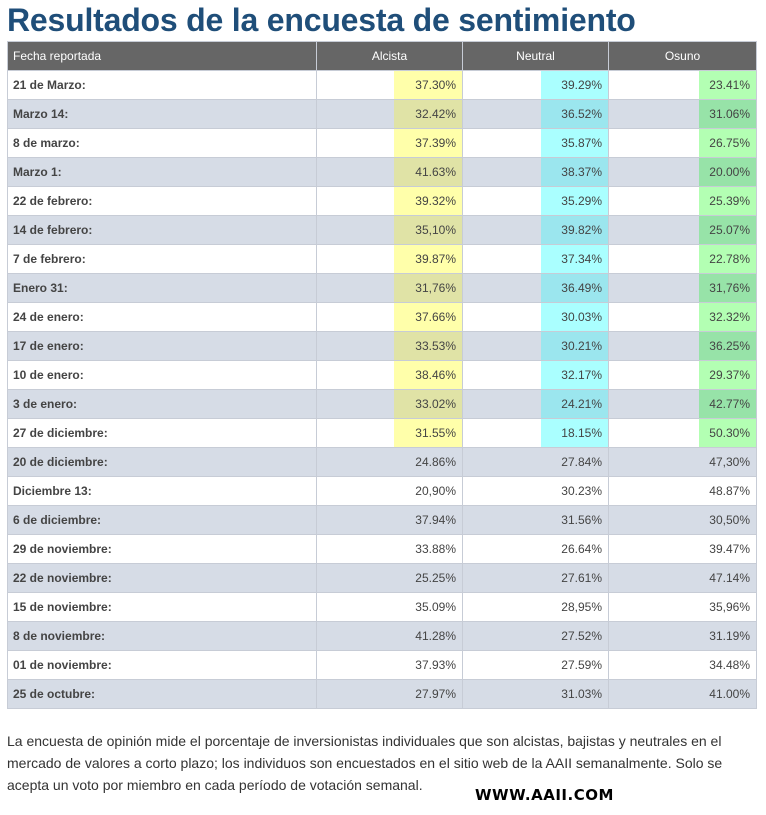 Image resolution: width=766 pixels, height=815 pixels. What do you see at coordinates (729, 607) in the screenshot?
I see `value-bearish: 35,96%` at bounding box center [729, 607].